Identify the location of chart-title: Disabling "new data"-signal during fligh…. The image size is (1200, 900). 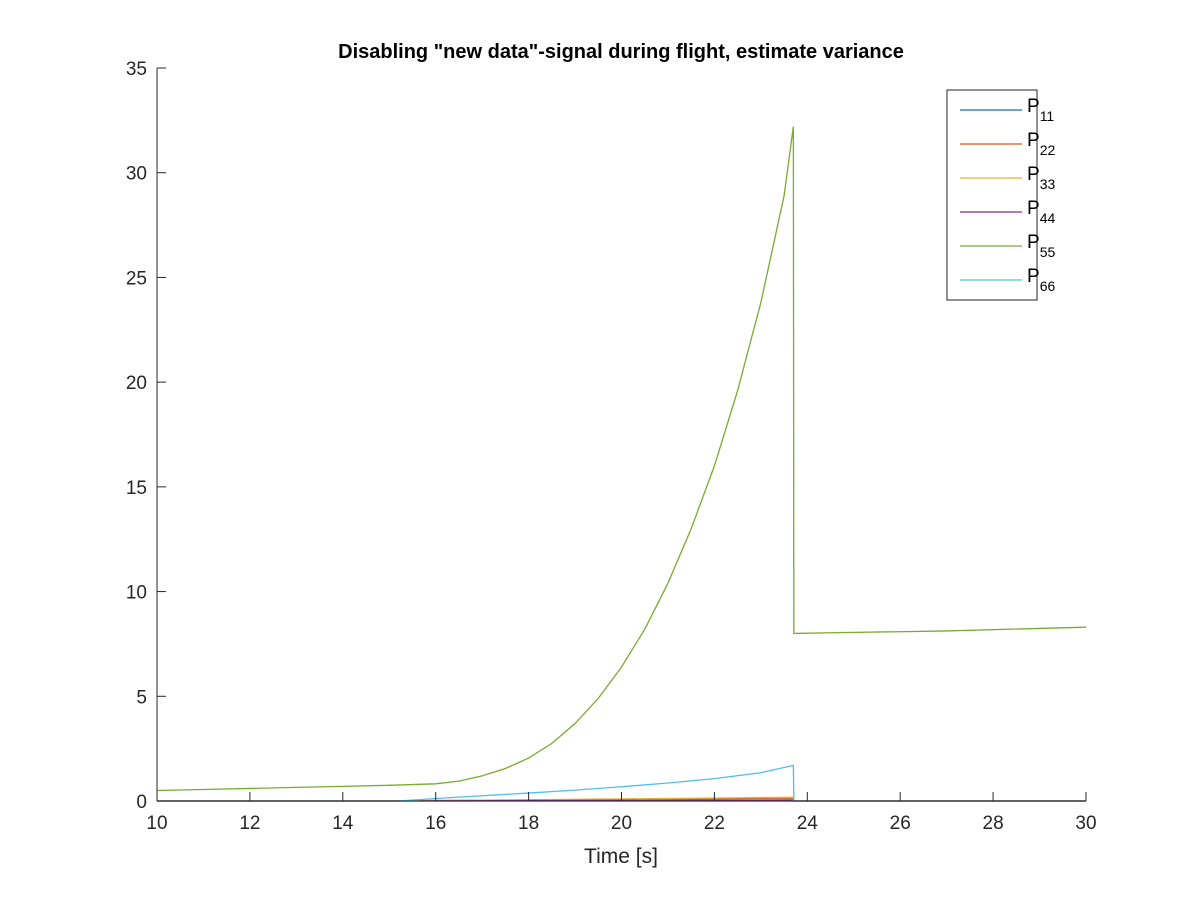
(621, 52).